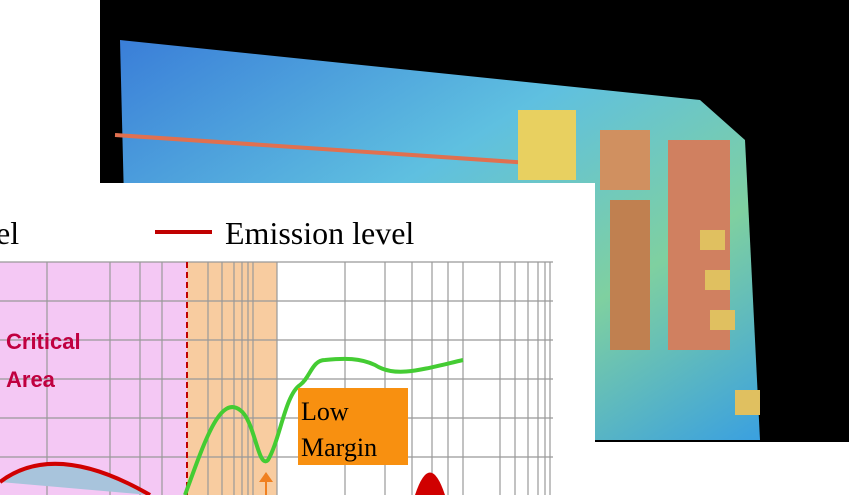 This screenshot has width=849, height=495. I want to click on emission-fill, so click(75, 479).